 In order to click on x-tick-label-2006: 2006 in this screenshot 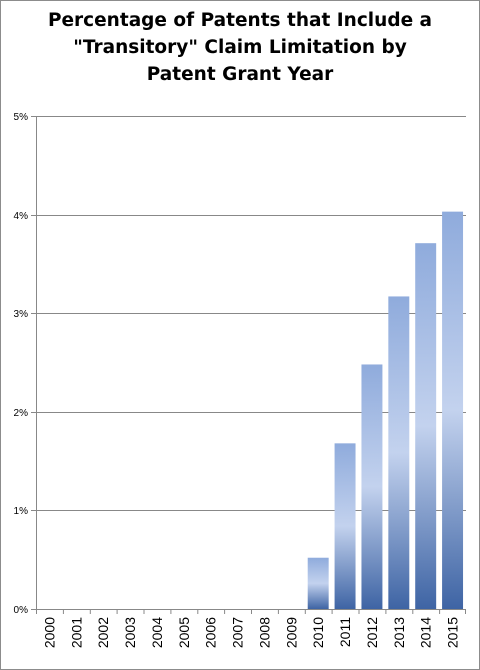, I will do `click(211, 632)`.